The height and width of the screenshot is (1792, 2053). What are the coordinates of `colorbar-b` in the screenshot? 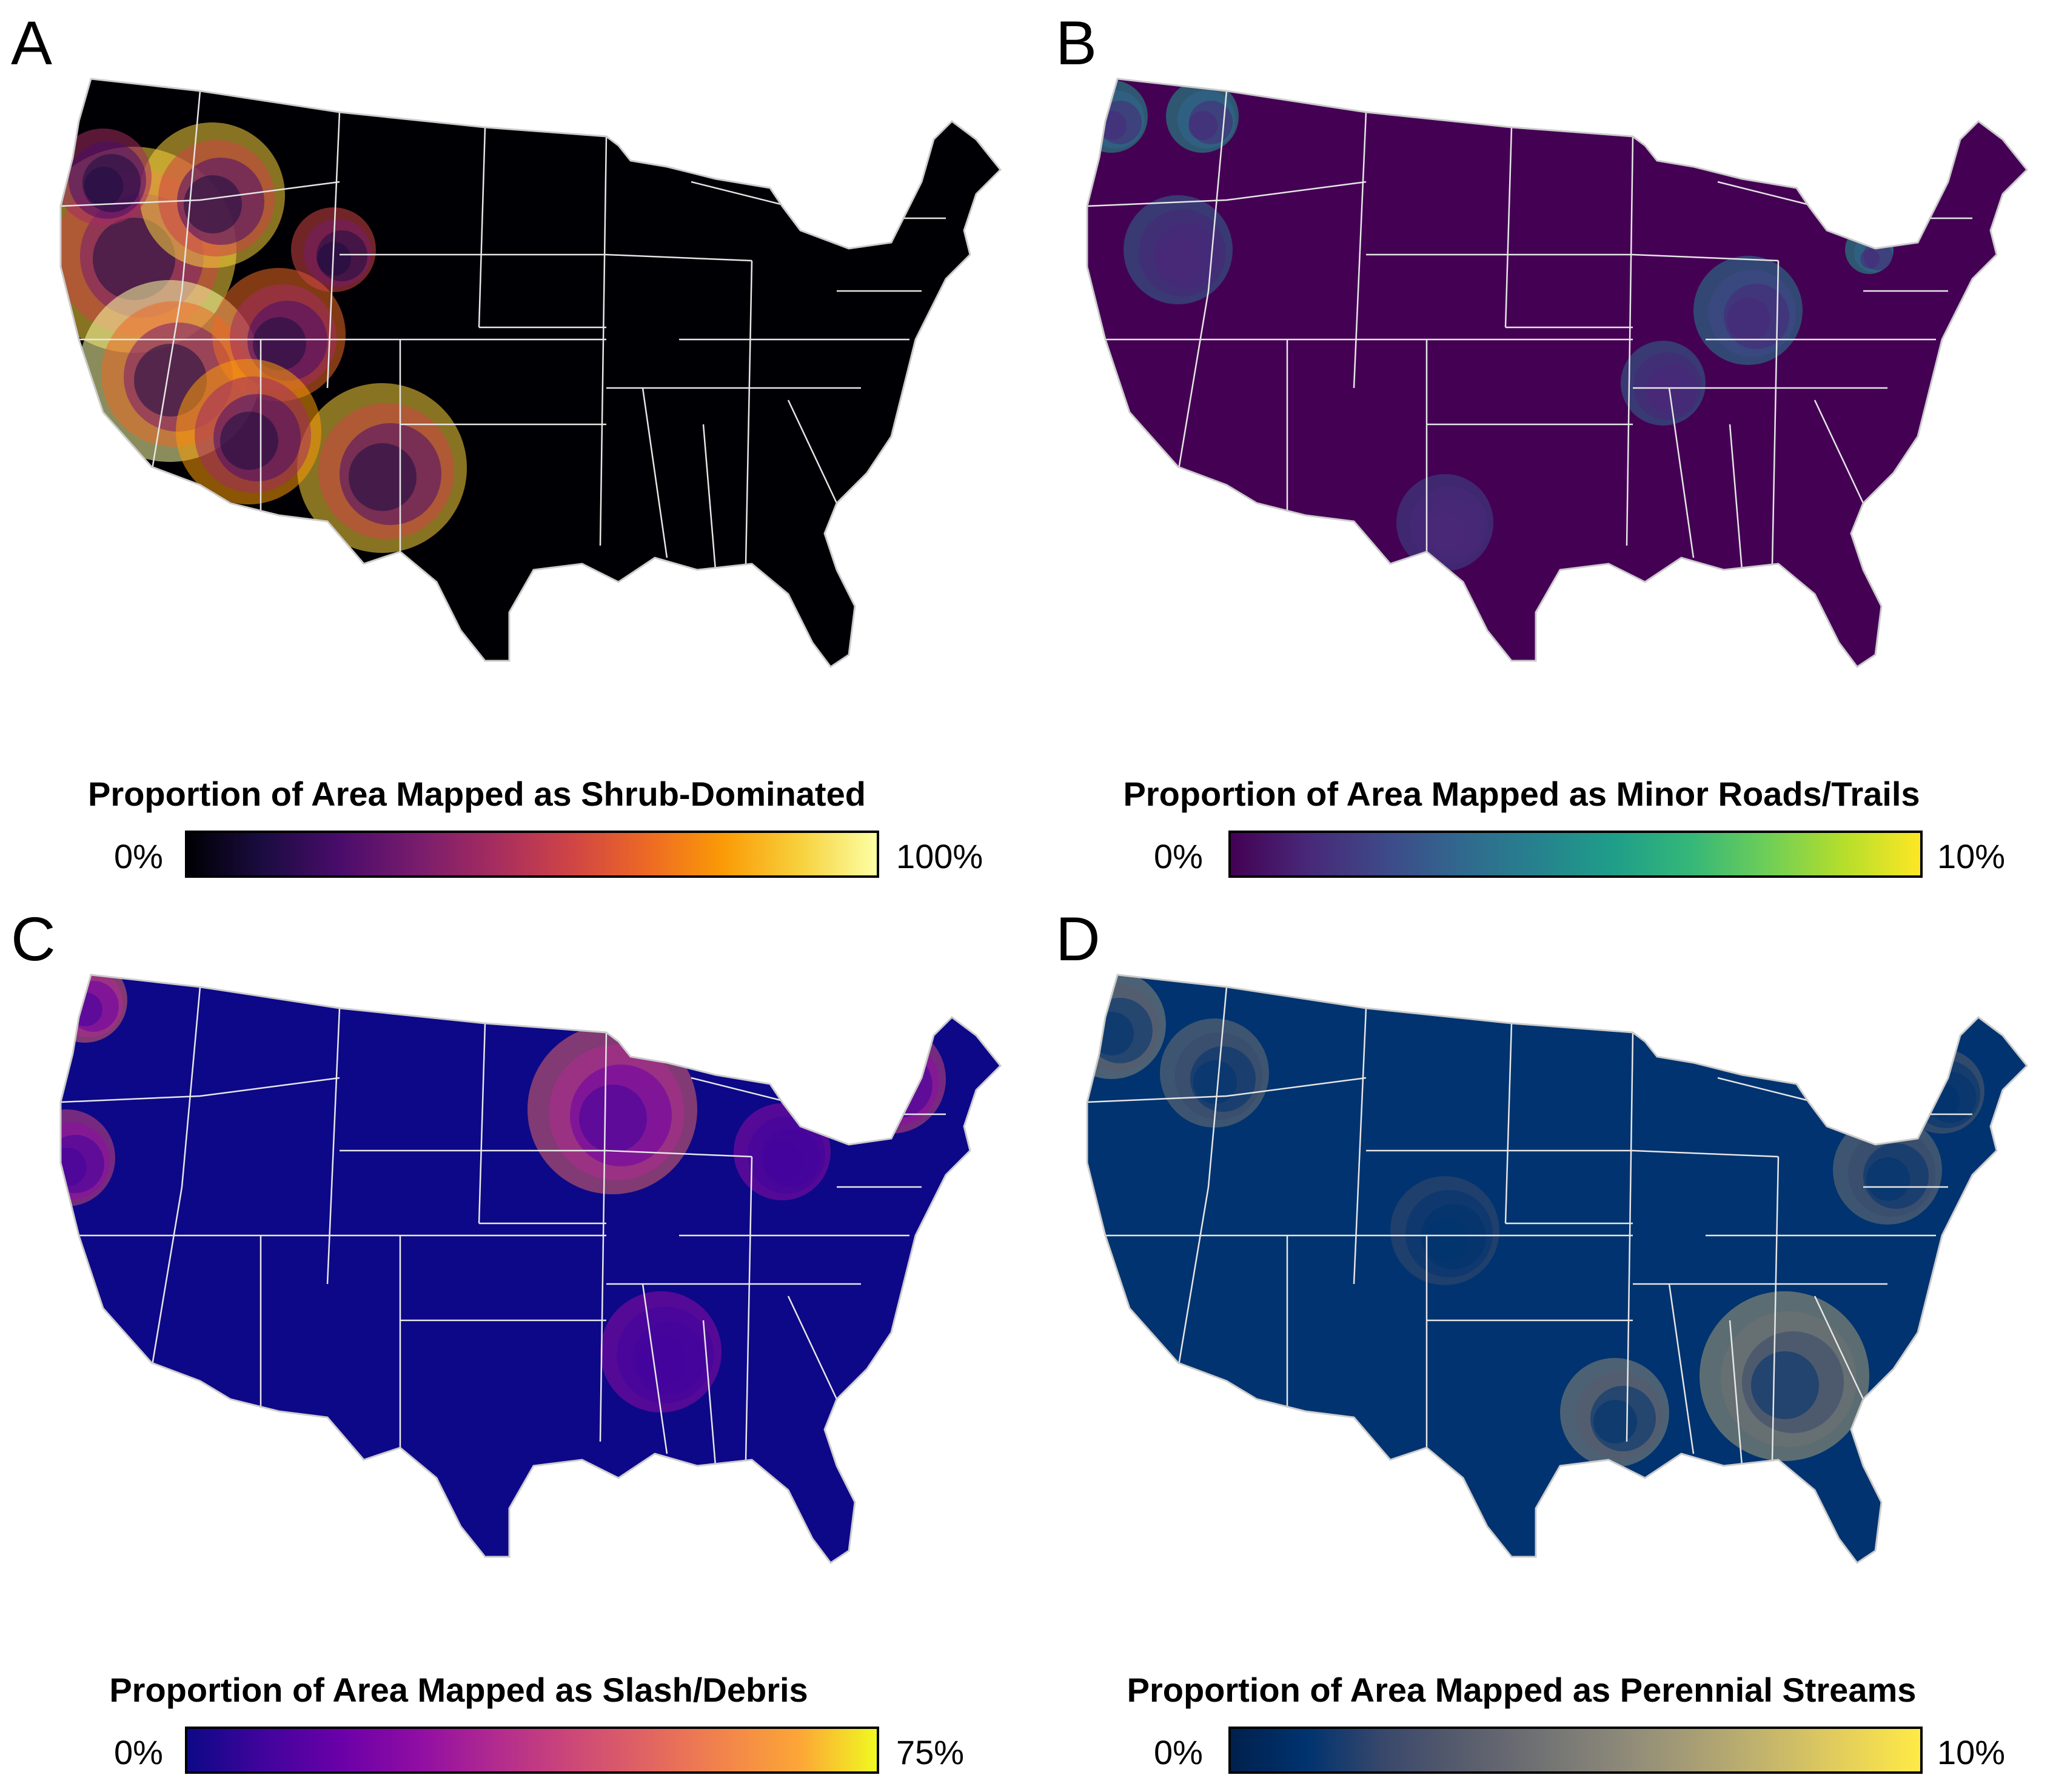 It's located at (1575, 854).